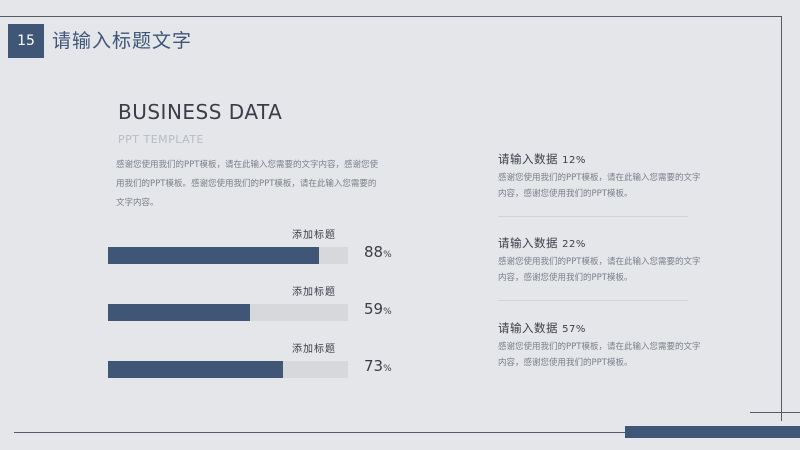 This screenshot has height=450, width=800. Describe the element at coordinates (122, 41) in the screenshot. I see `page-title: 请输入标题文字` at that location.